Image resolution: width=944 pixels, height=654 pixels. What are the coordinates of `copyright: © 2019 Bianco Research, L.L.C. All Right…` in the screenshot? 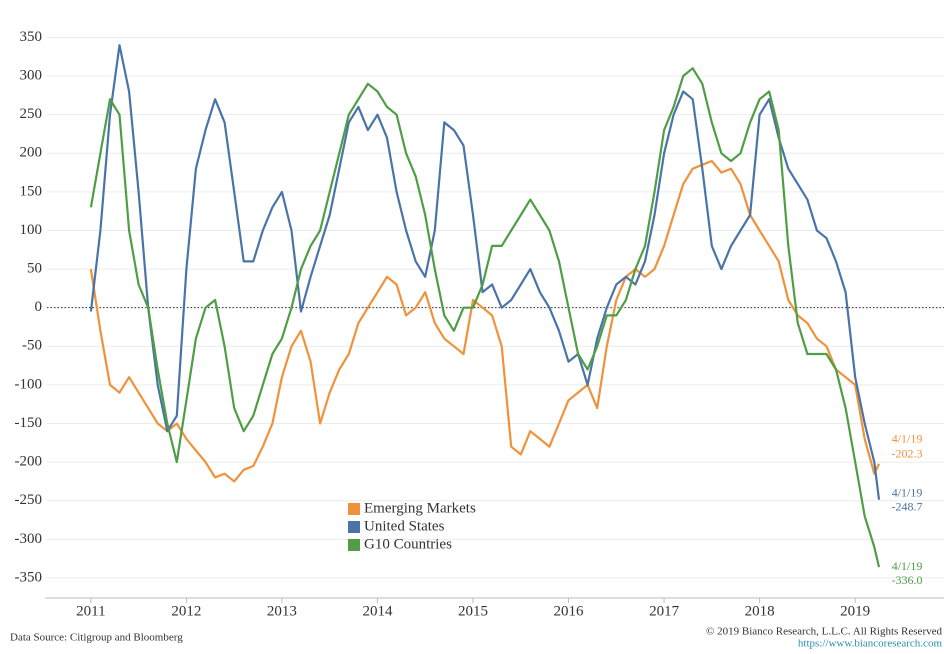 It's located at (824, 632).